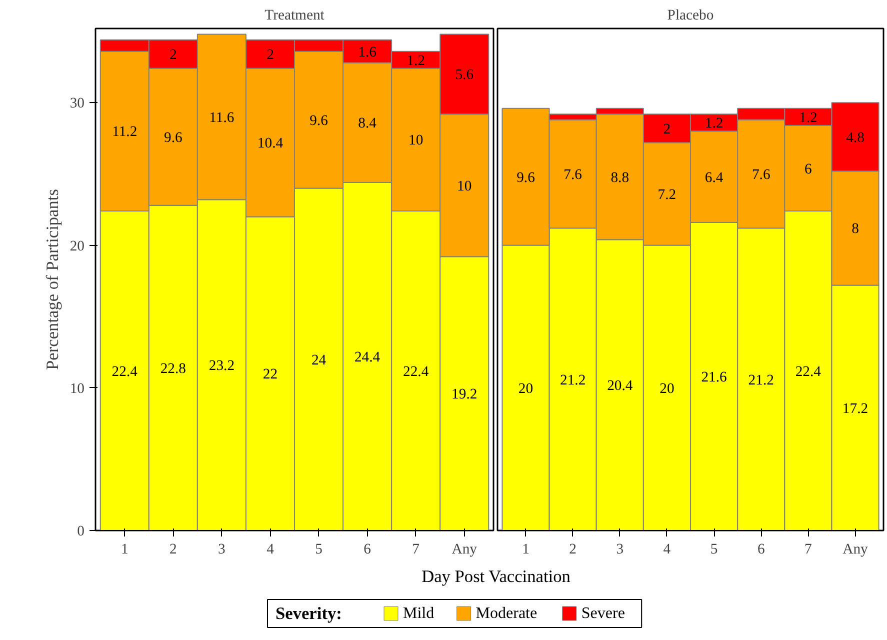 Image resolution: width=887 pixels, height=640 pixels. What do you see at coordinates (418, 613) in the screenshot?
I see `legend-label: Mild` at bounding box center [418, 613].